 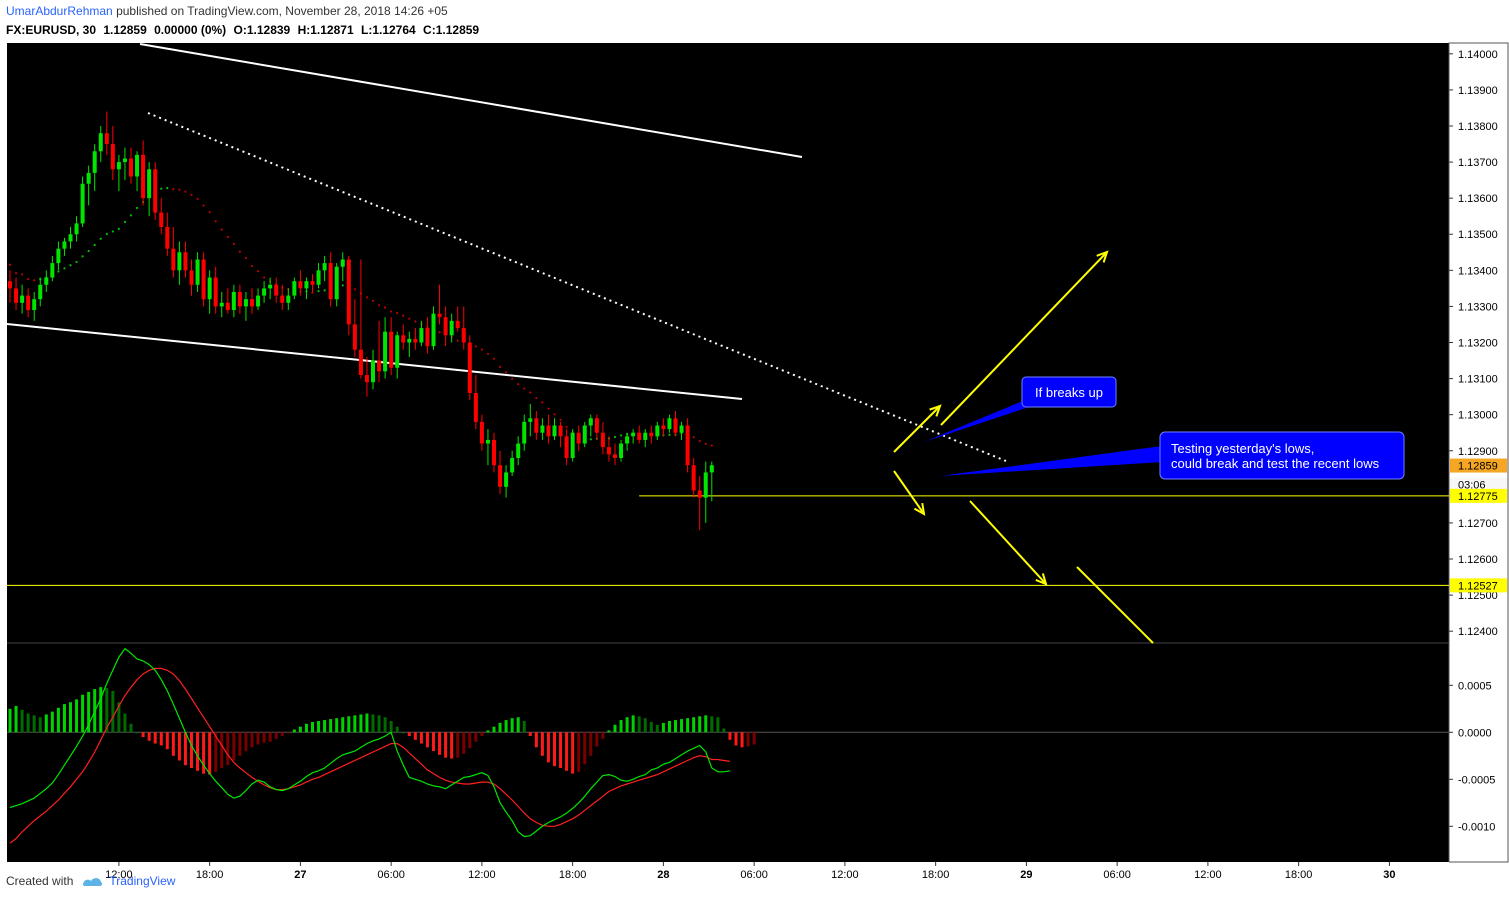 I want to click on arrow-breakout-target, so click(x=1024, y=338).